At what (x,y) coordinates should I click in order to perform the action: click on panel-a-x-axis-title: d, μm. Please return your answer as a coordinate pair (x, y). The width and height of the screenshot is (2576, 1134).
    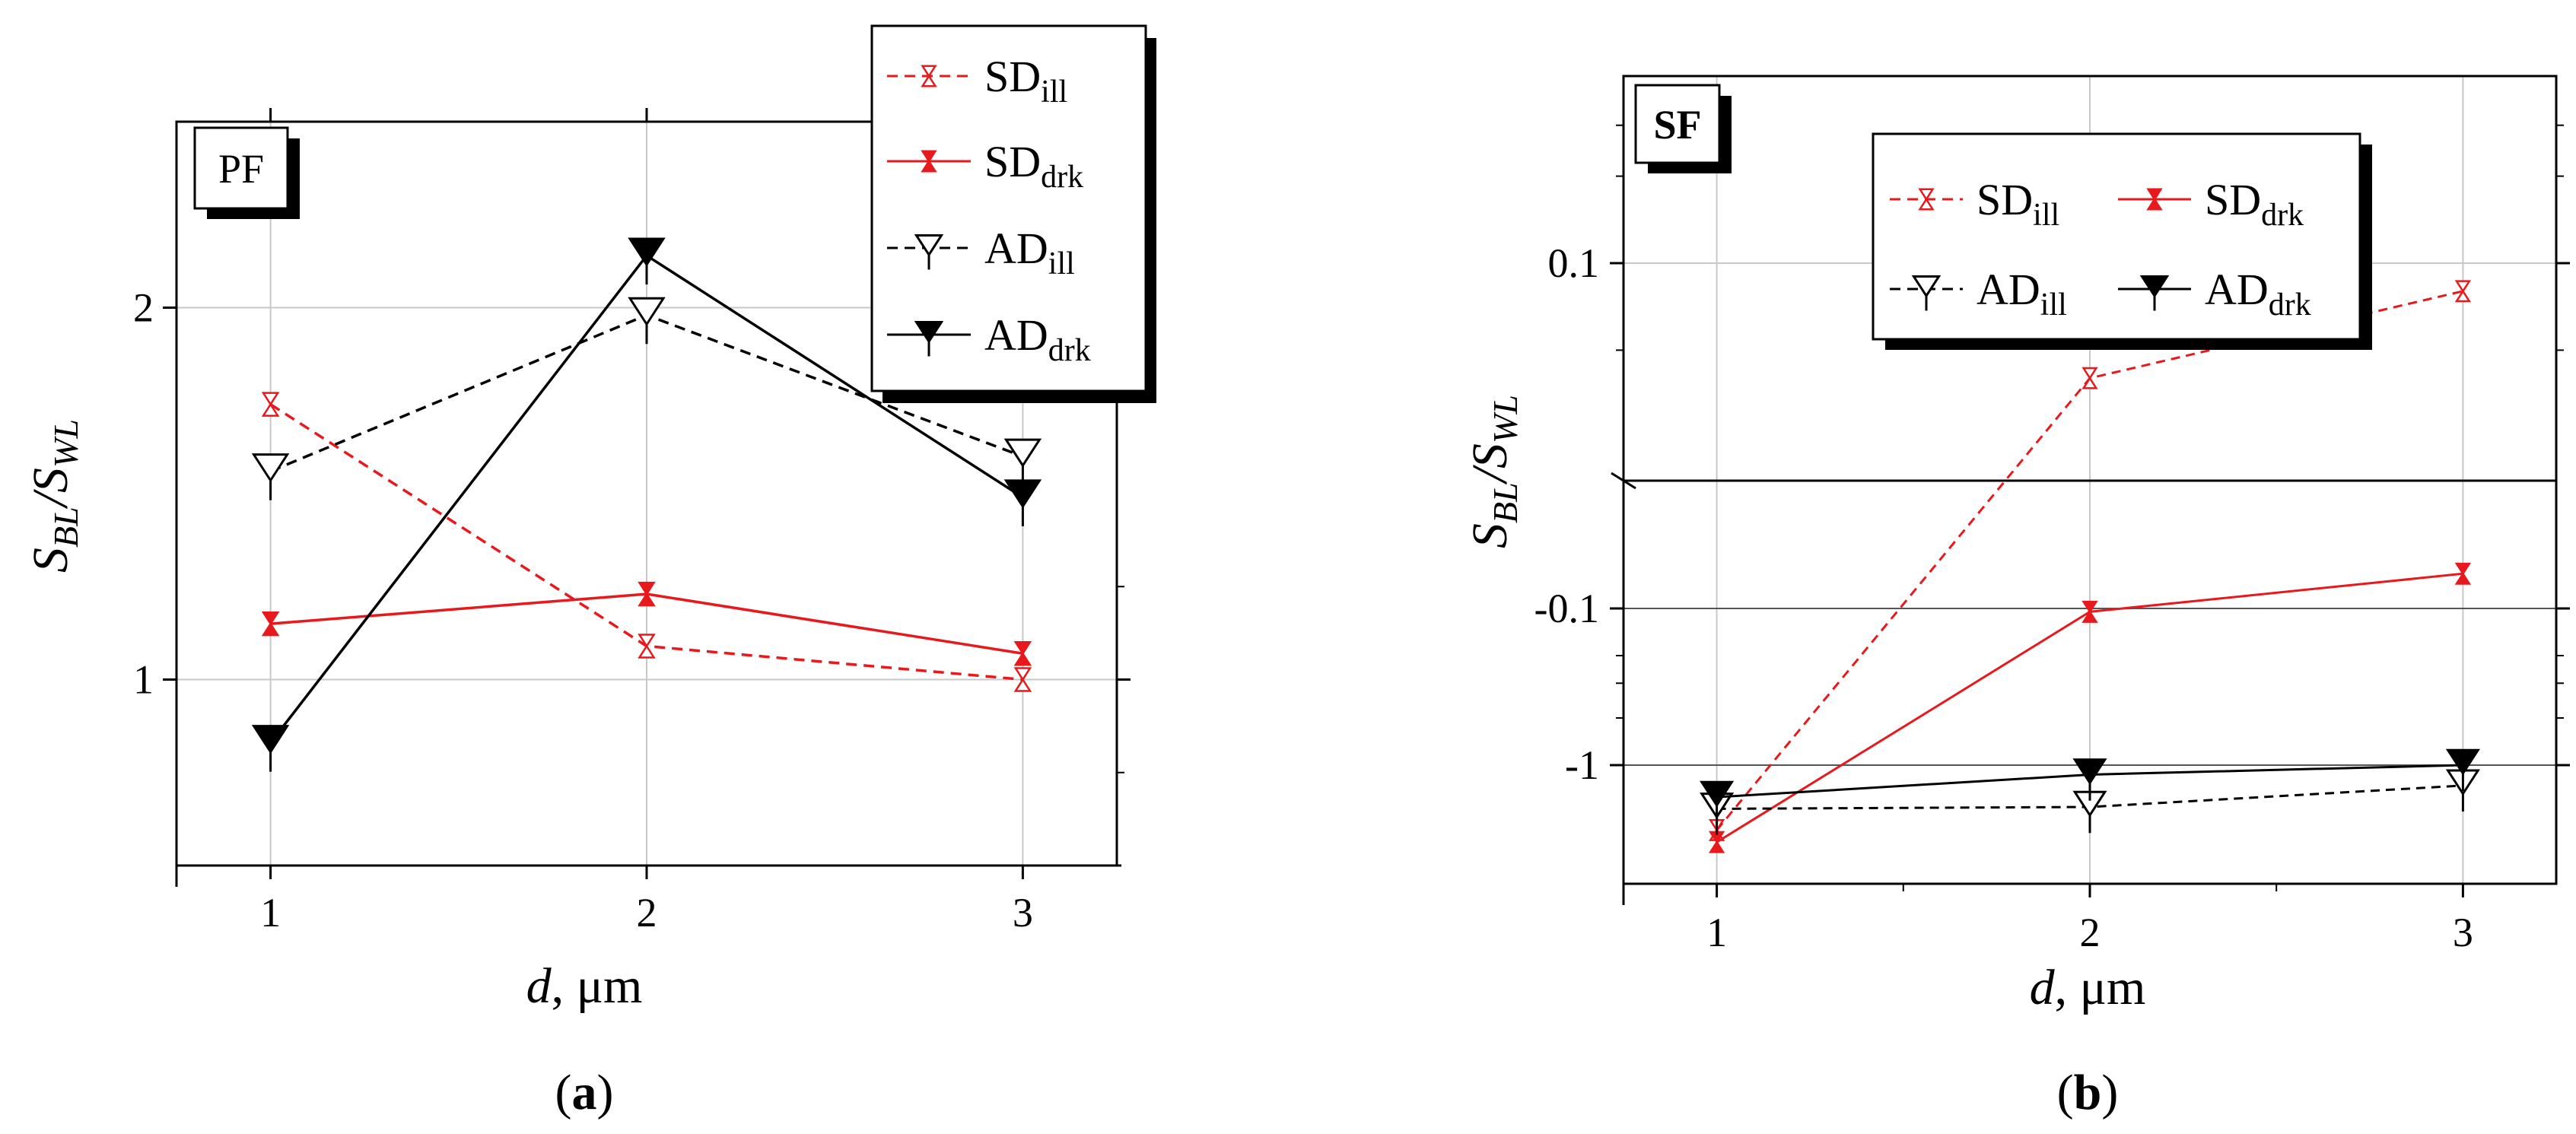
    Looking at the image, I should click on (584, 986).